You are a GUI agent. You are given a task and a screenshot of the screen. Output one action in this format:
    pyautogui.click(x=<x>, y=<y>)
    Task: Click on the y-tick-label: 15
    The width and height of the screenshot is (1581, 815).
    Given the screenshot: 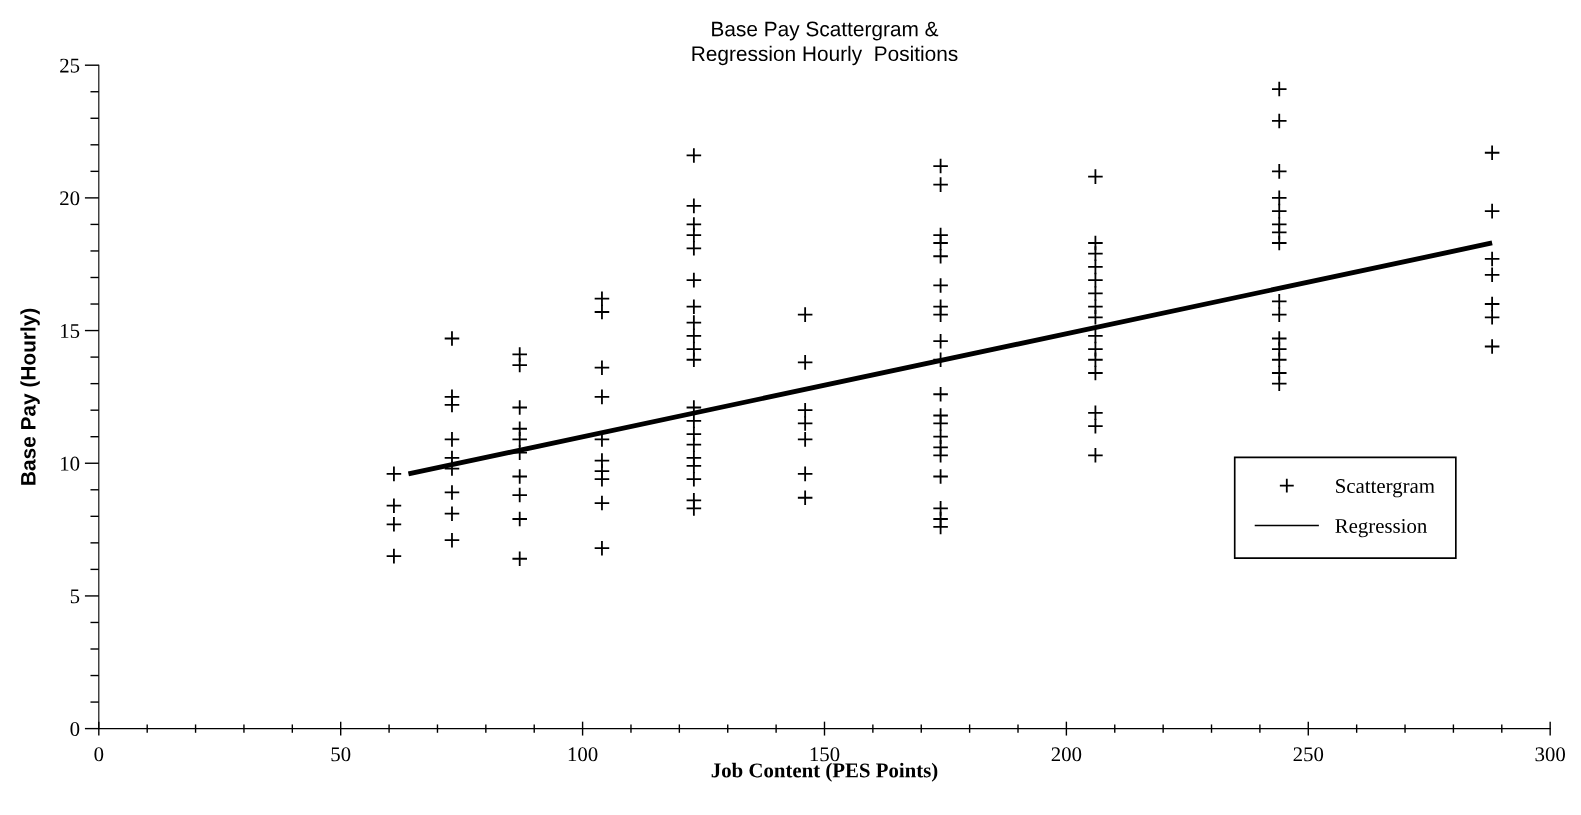 What is the action you would take?
    pyautogui.click(x=70, y=331)
    